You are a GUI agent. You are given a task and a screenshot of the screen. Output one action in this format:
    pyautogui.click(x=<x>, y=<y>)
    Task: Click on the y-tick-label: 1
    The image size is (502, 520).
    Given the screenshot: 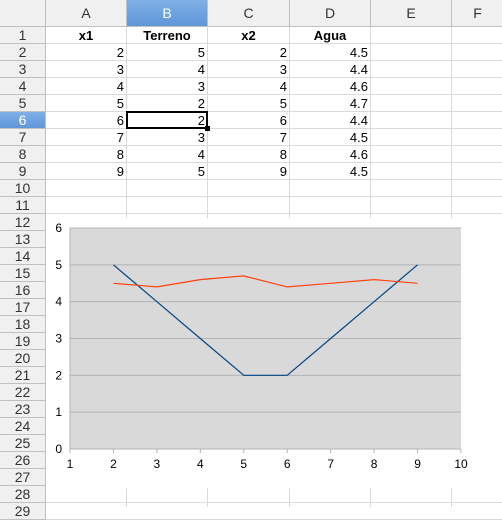 What is the action you would take?
    pyautogui.click(x=58, y=412)
    